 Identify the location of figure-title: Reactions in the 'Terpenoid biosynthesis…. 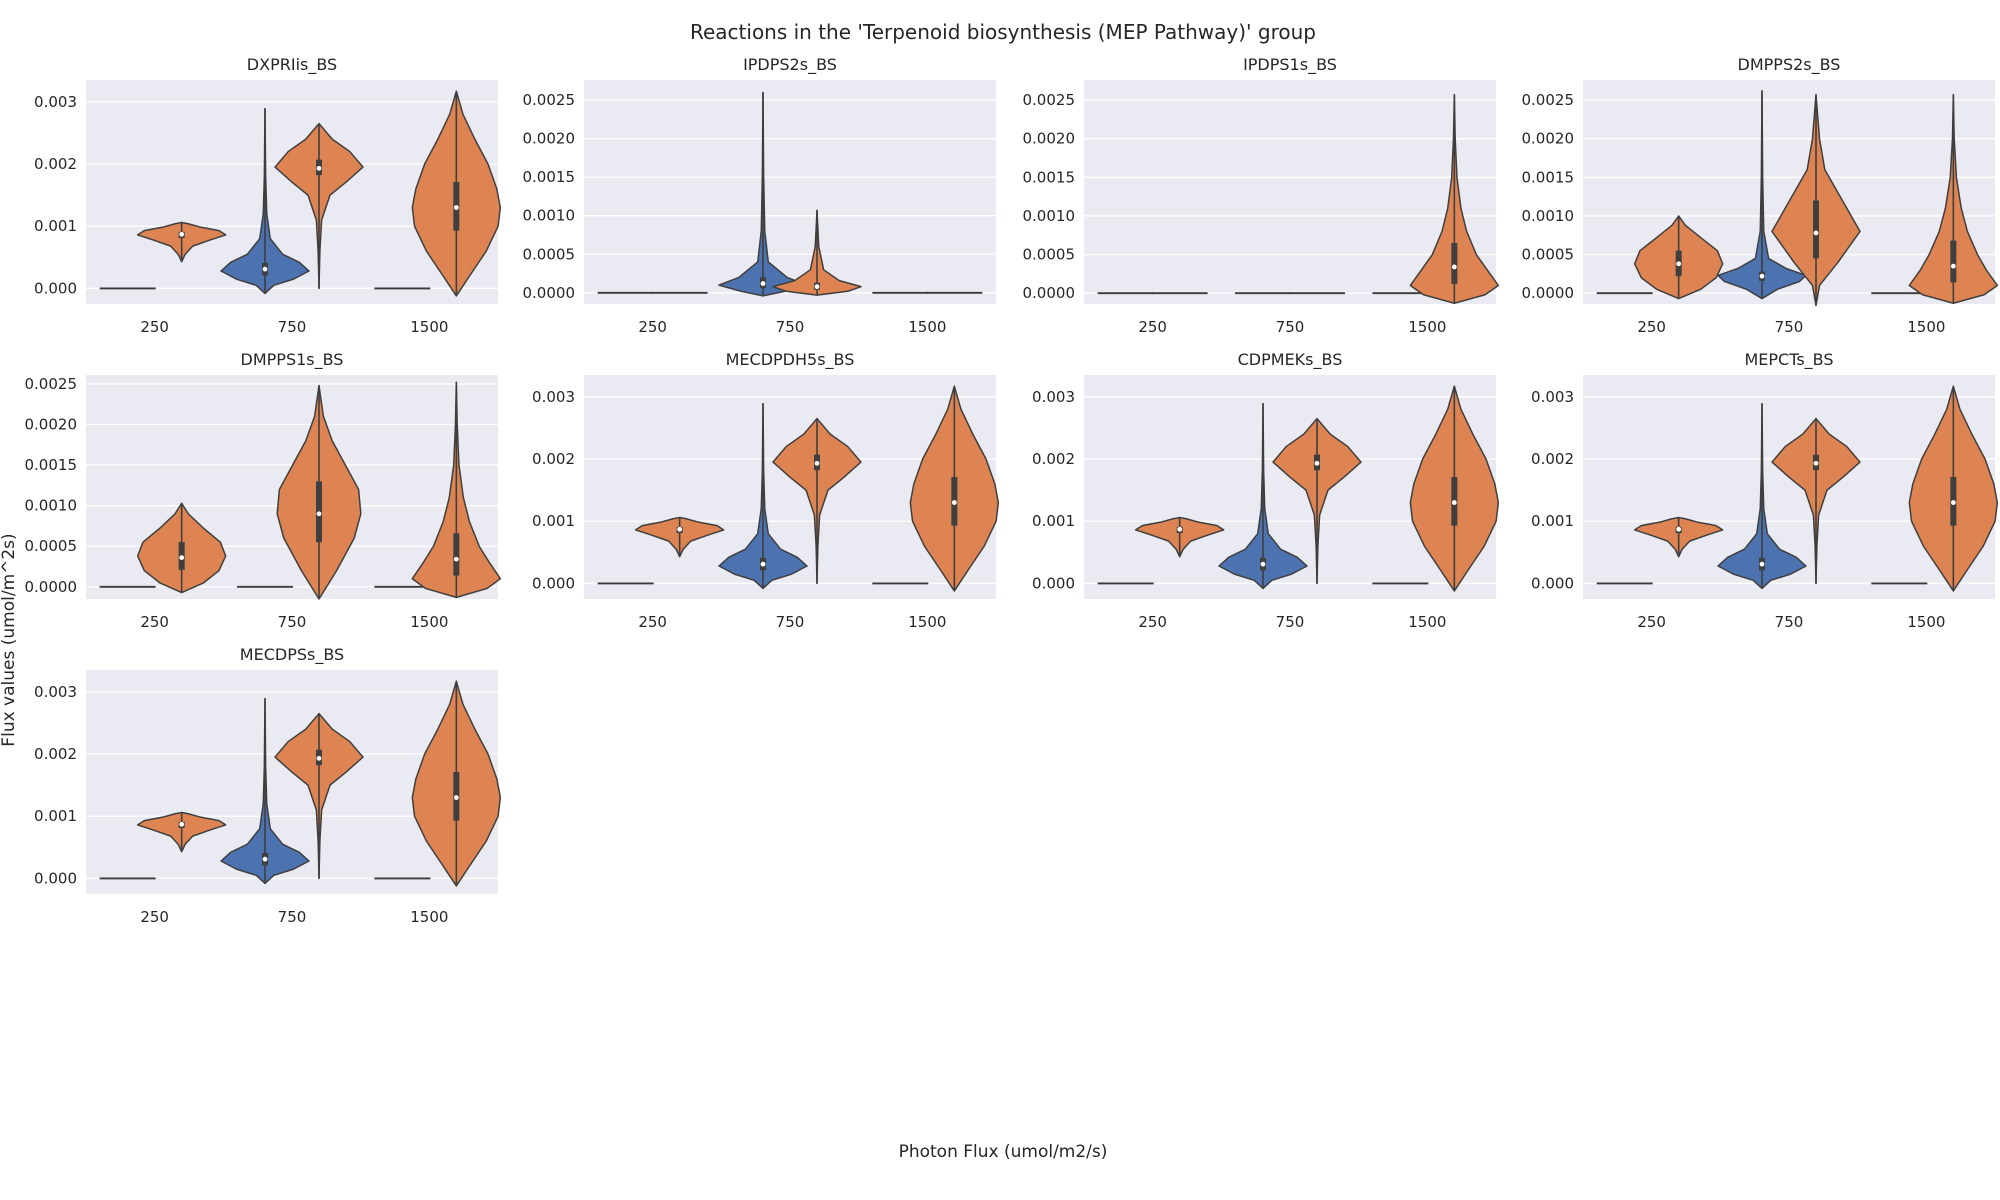
(1003, 32).